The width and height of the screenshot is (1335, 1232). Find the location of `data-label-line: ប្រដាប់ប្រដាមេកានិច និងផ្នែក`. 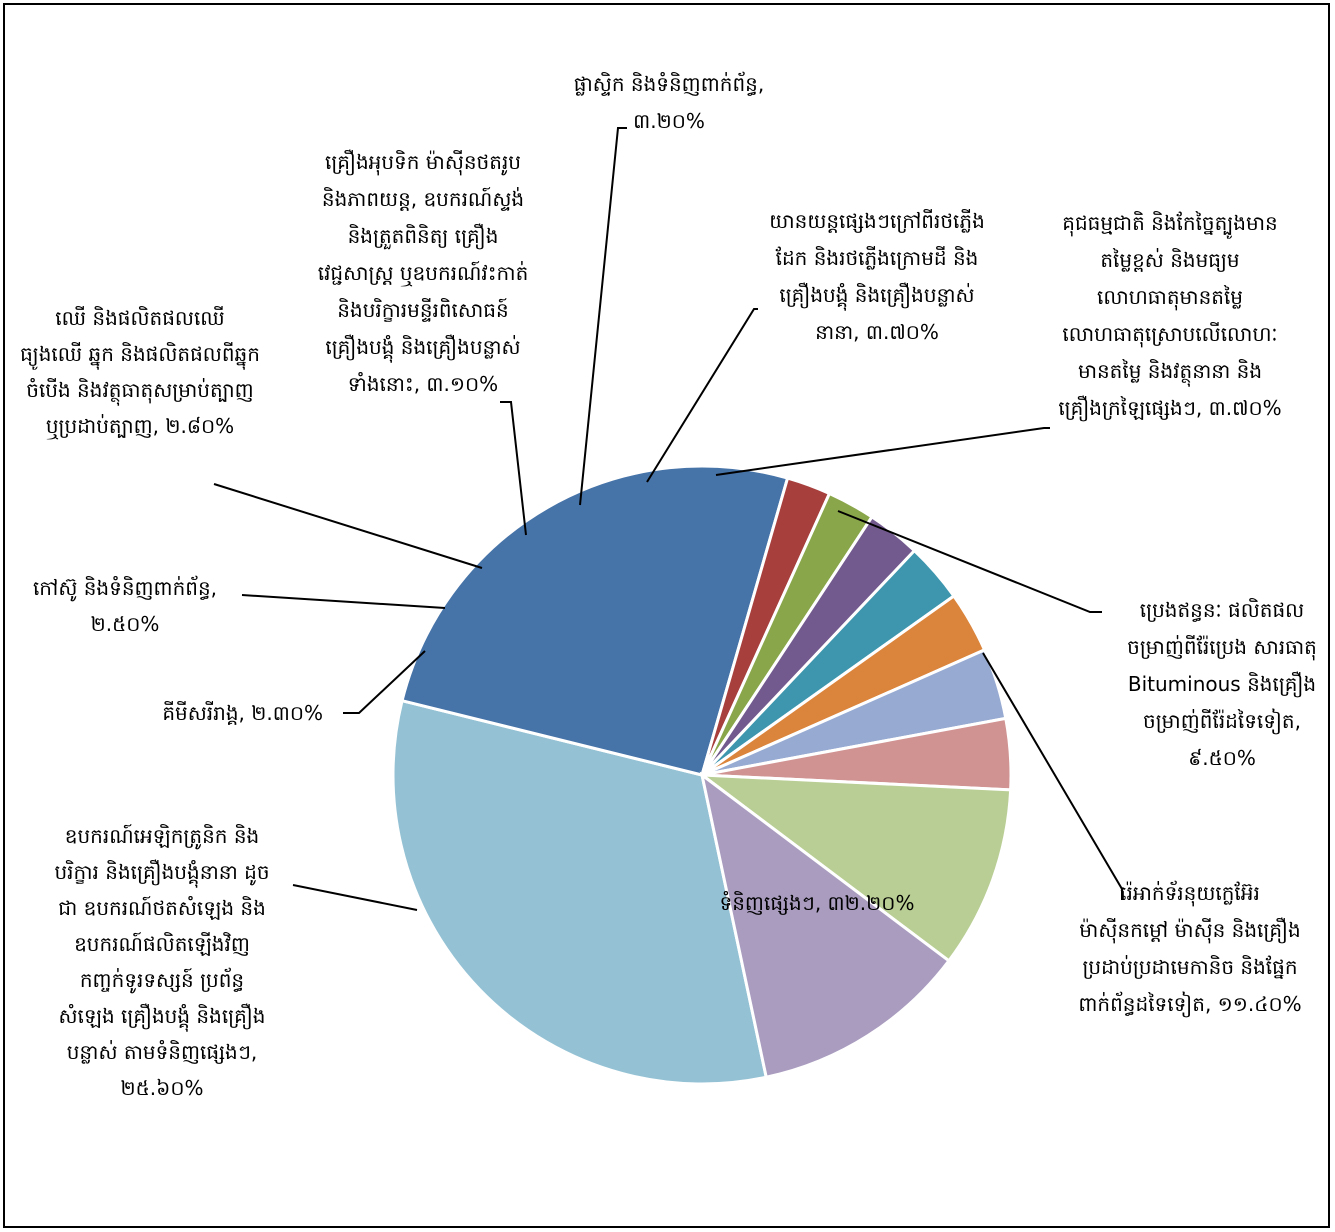

data-label-line: ប្រដាប់ប្រដាមេកានិច និងផ្នែក is located at coordinates (1189, 966).